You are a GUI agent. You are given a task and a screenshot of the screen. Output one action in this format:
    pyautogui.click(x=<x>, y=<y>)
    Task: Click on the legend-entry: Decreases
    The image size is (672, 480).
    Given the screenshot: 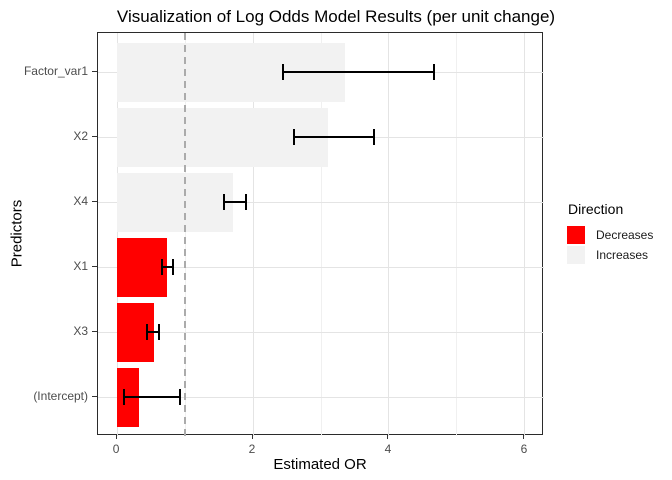 What is the action you would take?
    pyautogui.click(x=610, y=235)
    